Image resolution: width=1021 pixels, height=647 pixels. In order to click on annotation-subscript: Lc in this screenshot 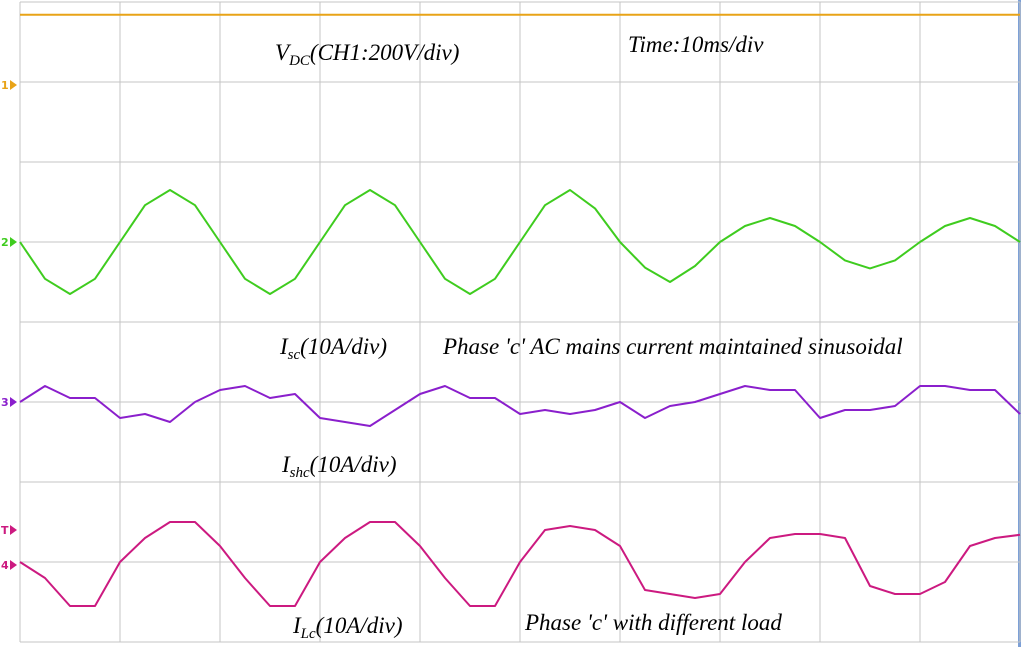, I will do `click(308, 634)`.